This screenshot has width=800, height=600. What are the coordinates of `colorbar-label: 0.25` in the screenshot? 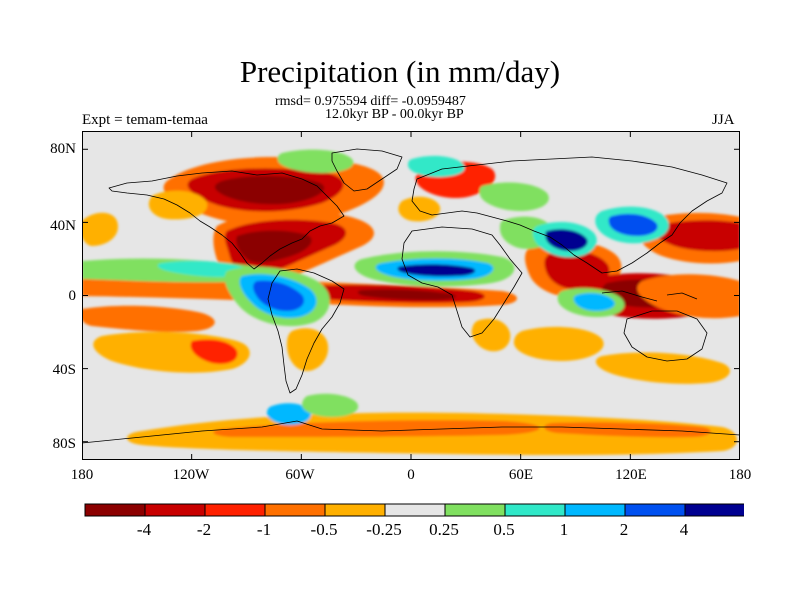 It's located at (444, 529).